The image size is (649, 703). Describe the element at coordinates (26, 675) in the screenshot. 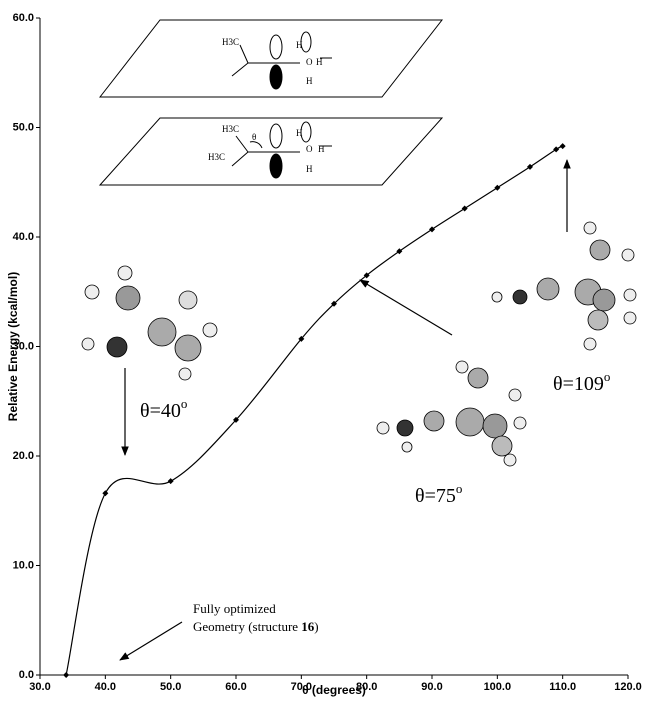

I see `y-tick-label: 0.0` at that location.